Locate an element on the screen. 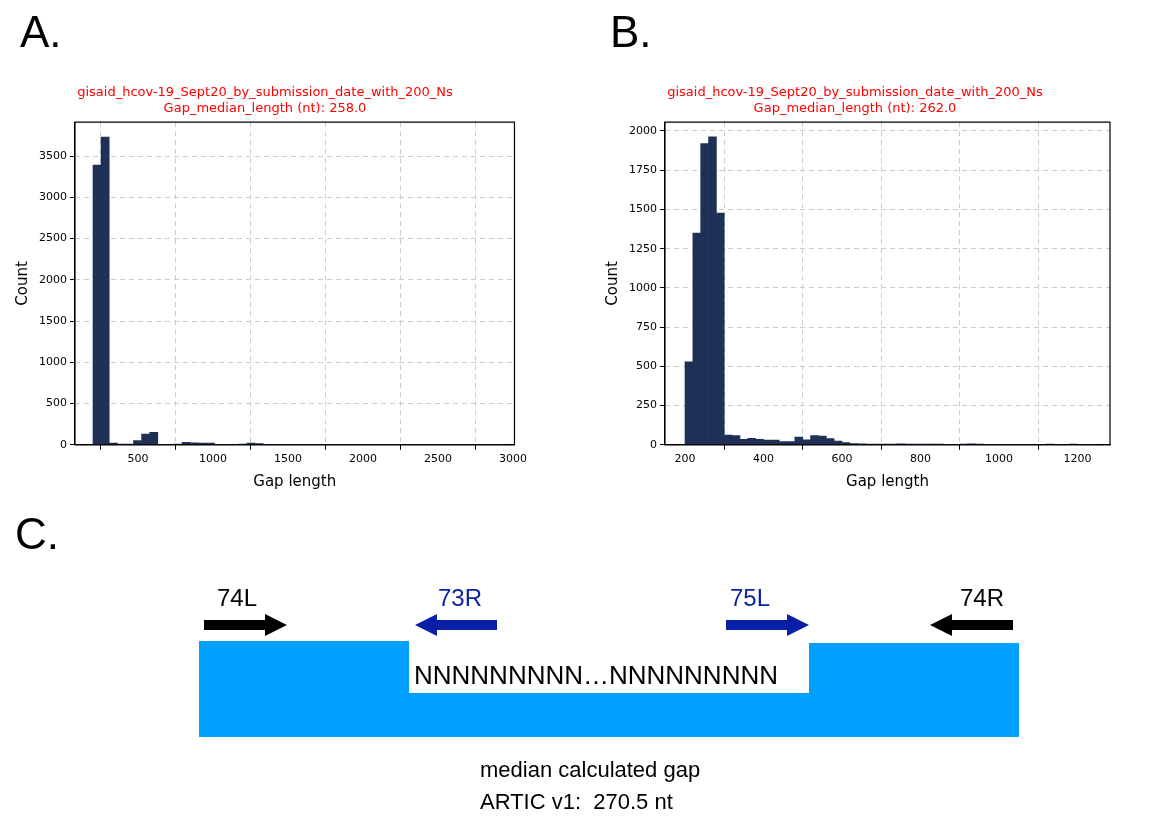  x-tick-label: 2500 is located at coordinates (437, 459).